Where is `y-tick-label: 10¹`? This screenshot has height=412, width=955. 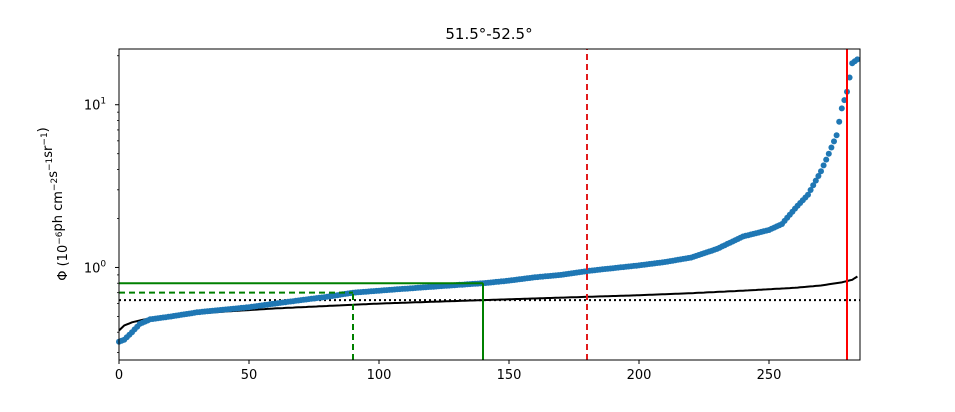 y-tick-label: 10¹ is located at coordinates (95, 105).